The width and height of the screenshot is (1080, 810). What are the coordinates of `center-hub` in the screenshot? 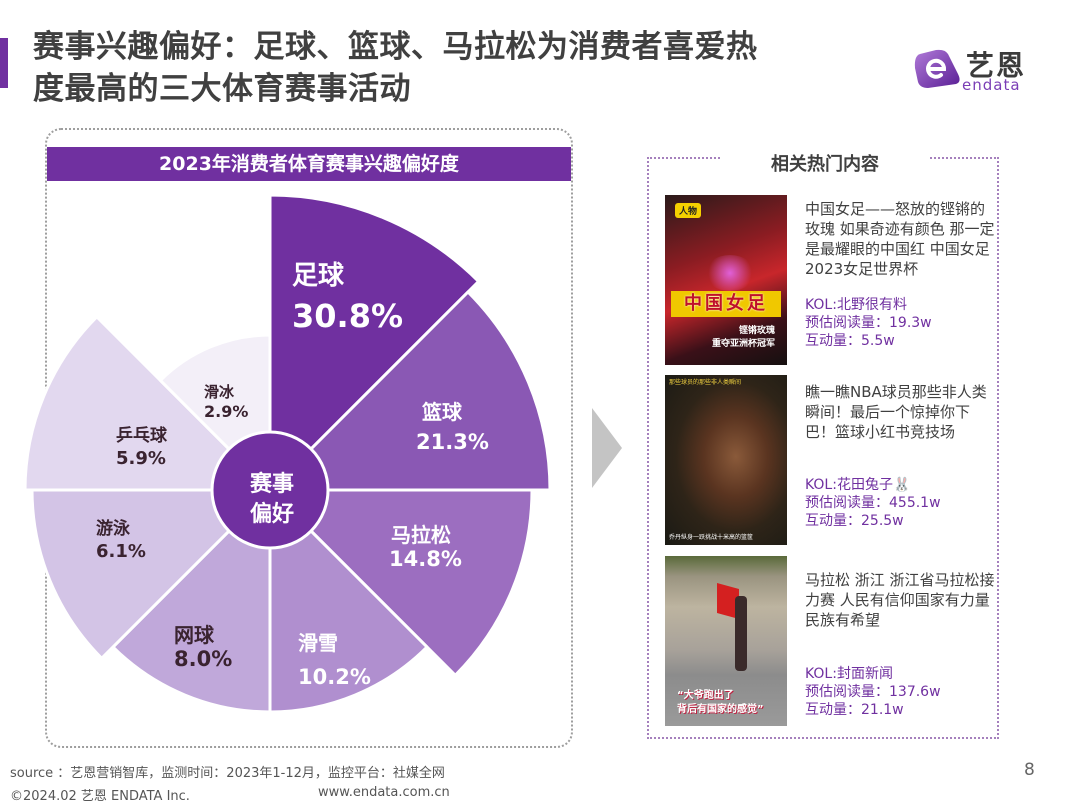 It's located at (270, 490).